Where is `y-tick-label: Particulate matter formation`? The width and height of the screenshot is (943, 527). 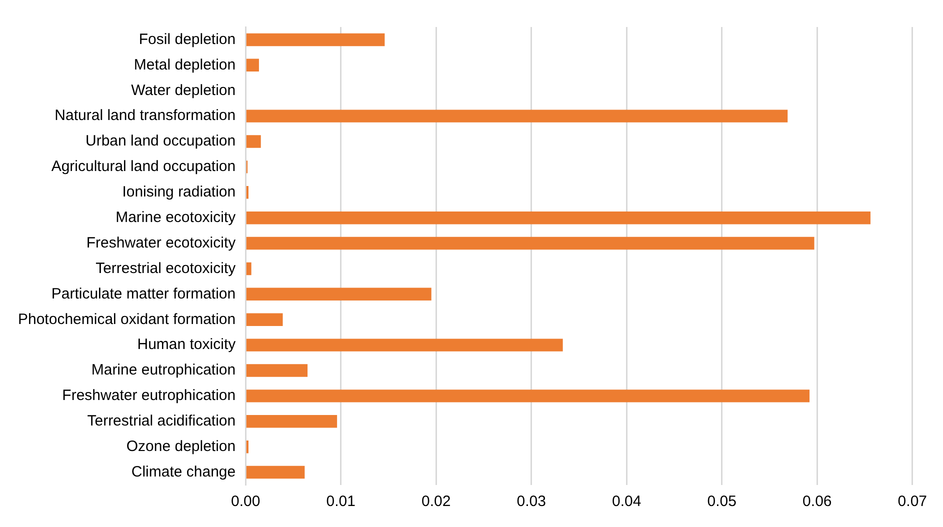
y-tick-label: Particulate matter formation is located at coordinates (143, 293).